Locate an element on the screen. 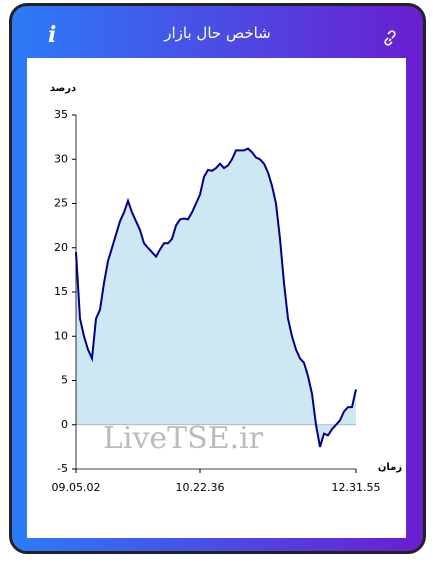 This screenshot has width=433, height=574. y-tick-label: 35 is located at coordinates (61, 114).